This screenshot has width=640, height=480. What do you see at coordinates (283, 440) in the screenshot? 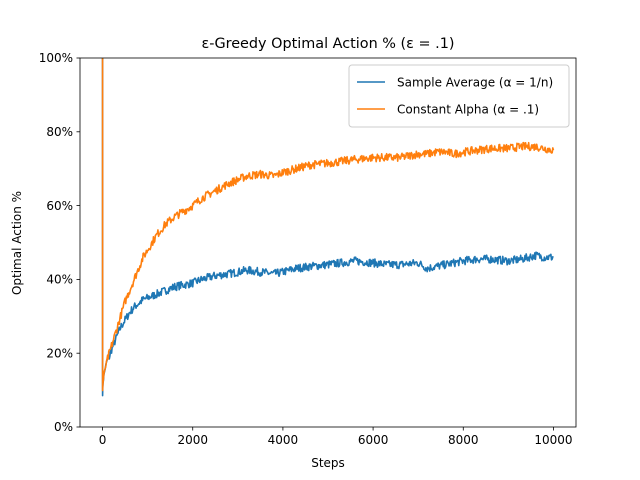
I see `x-tick-label: 4000` at bounding box center [283, 440].